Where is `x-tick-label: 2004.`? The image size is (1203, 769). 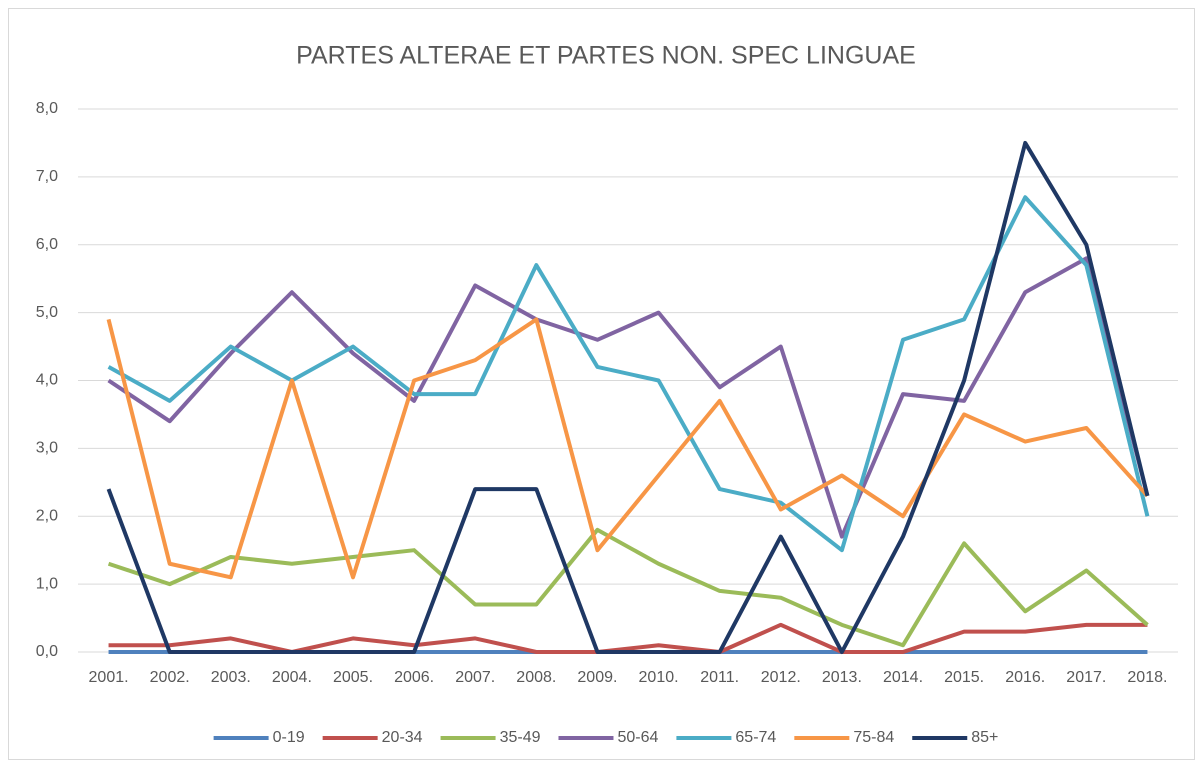 x-tick-label: 2004. is located at coordinates (292, 677).